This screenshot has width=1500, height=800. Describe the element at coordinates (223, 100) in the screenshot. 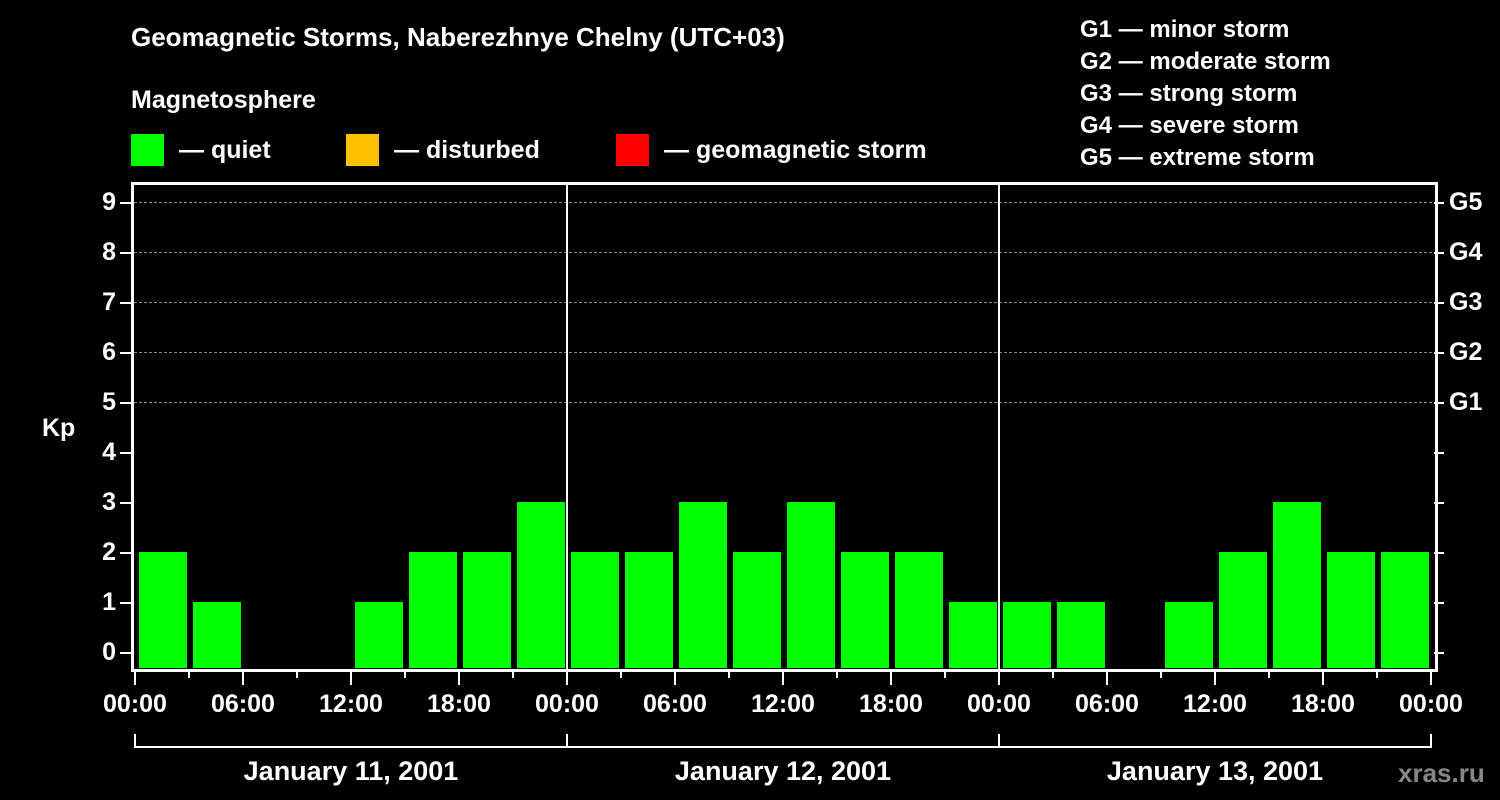

I see `chart-subtitle: Magnetosphere` at that location.